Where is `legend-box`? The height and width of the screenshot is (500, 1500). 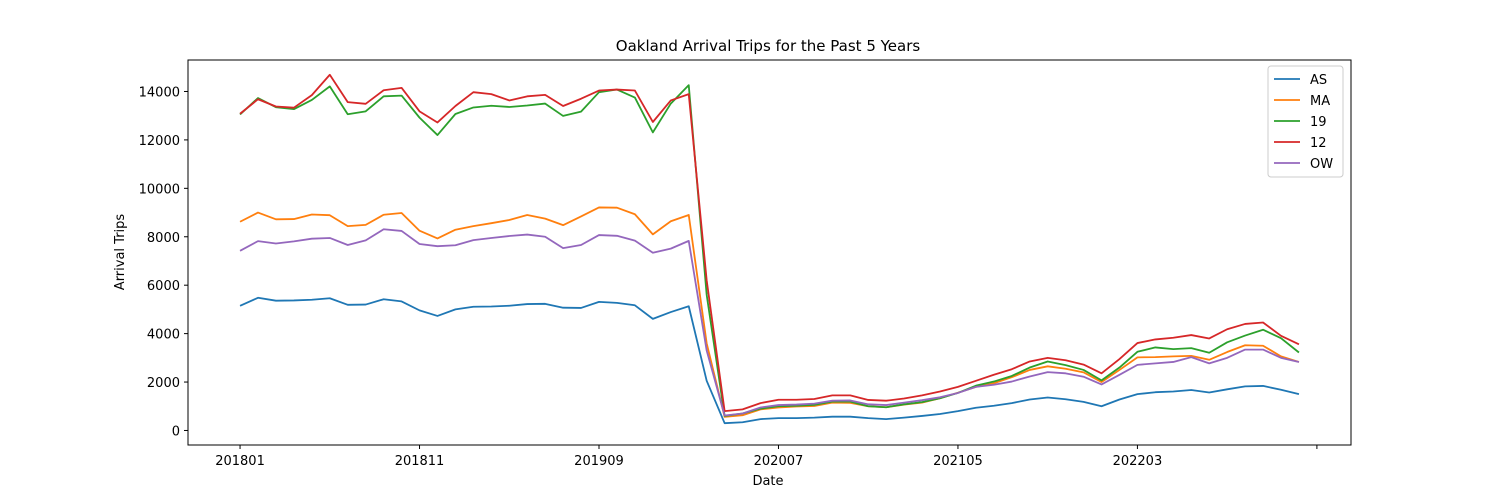 legend-box is located at coordinates (1305, 121).